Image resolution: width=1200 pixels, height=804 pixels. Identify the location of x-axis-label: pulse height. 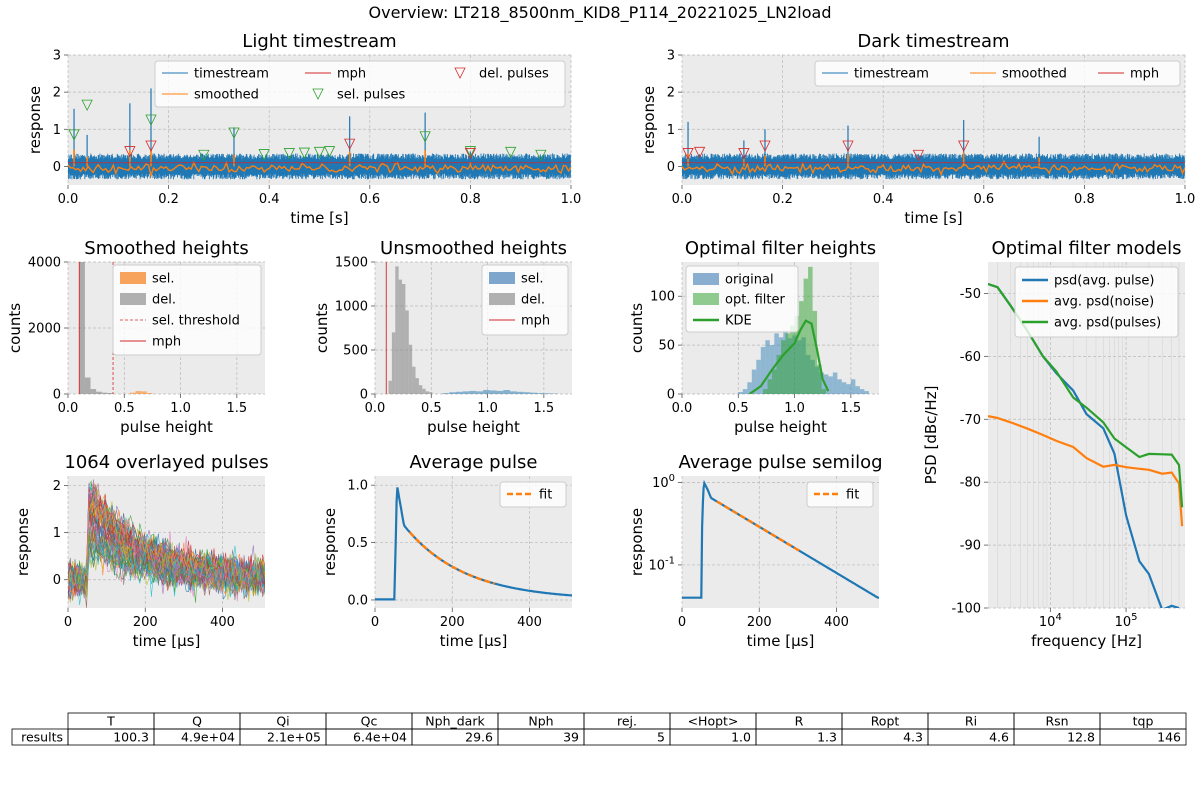
(166, 427).